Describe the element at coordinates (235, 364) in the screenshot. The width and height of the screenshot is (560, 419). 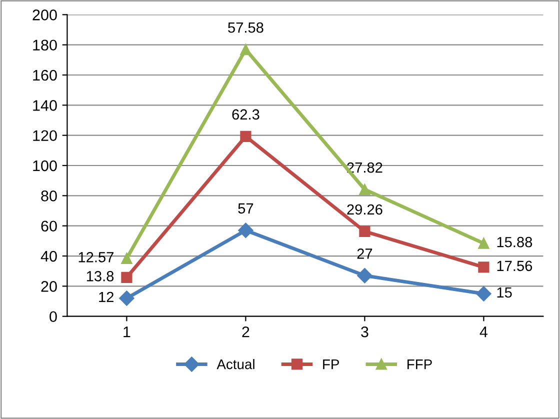
I see `legend-label: Actual` at that location.